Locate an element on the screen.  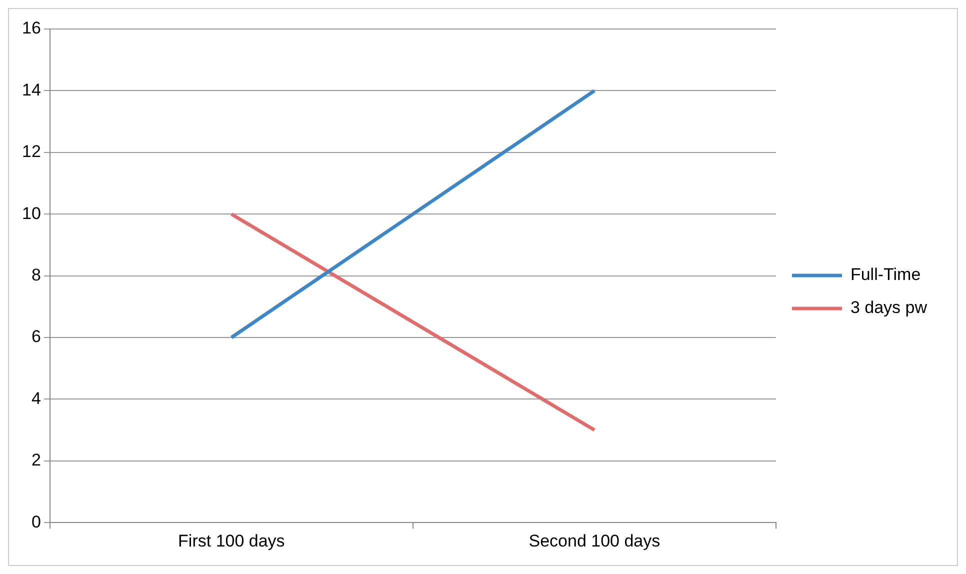
legend-label: 3 days pw is located at coordinates (889, 308).